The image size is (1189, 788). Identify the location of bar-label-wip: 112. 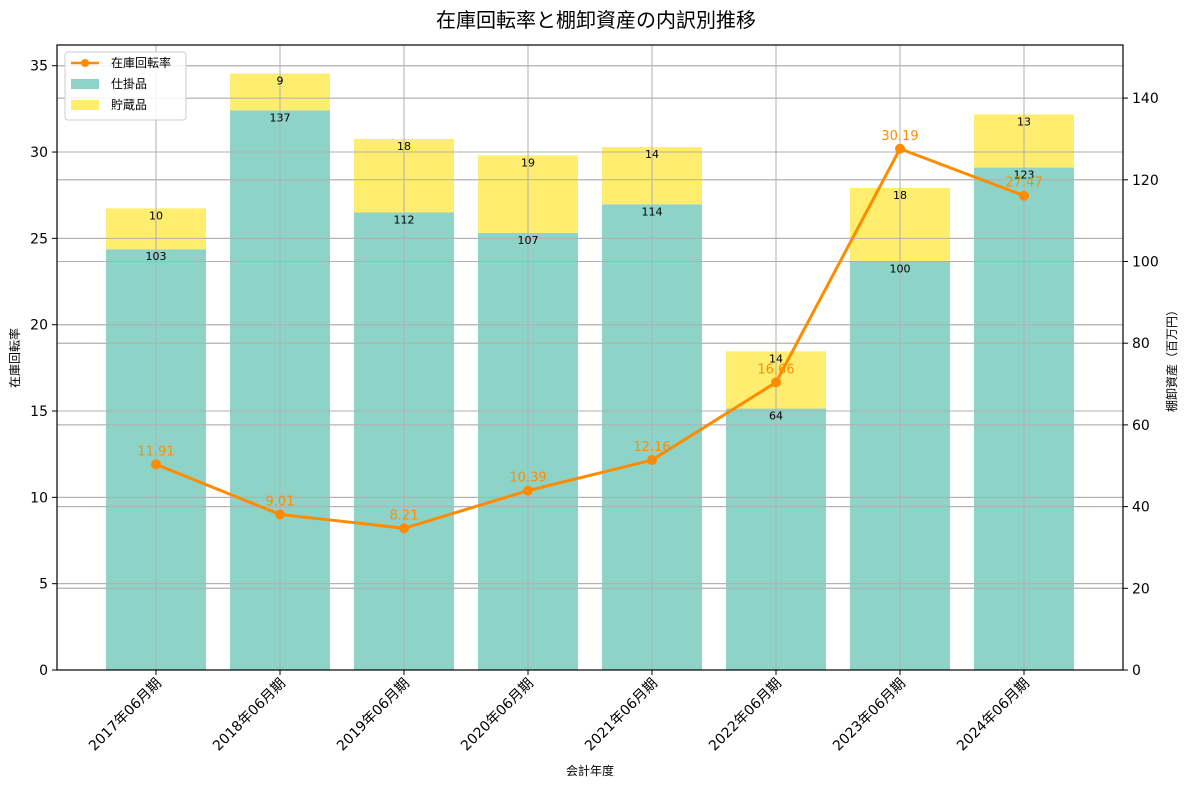
(404, 219).